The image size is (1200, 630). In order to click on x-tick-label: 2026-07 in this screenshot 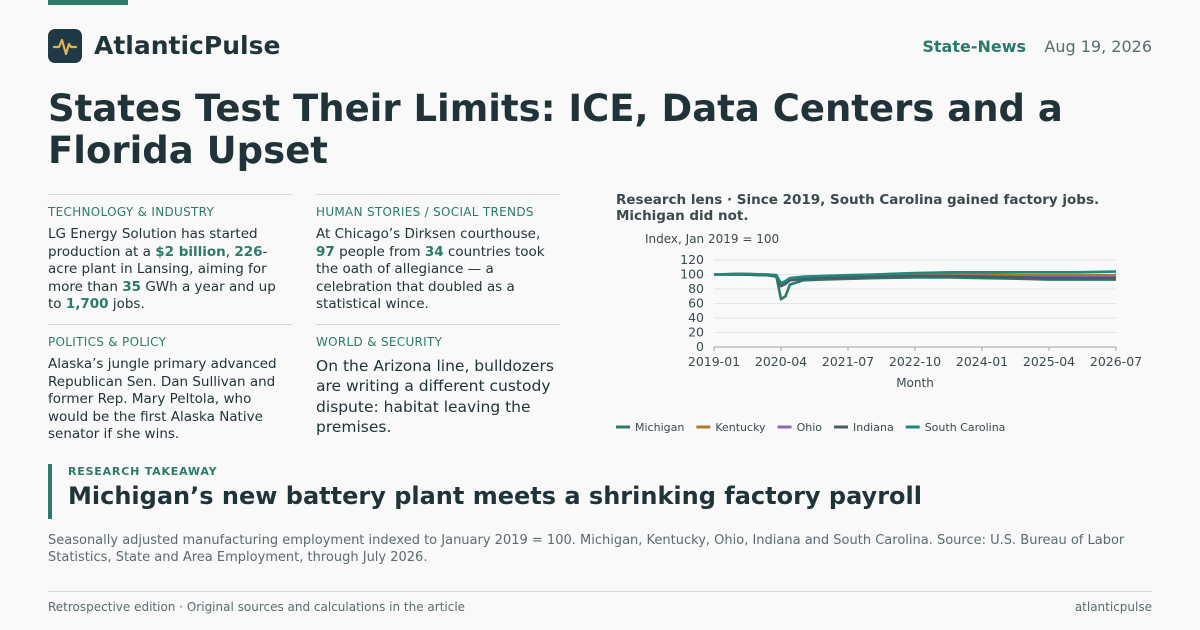, I will do `click(1116, 361)`.